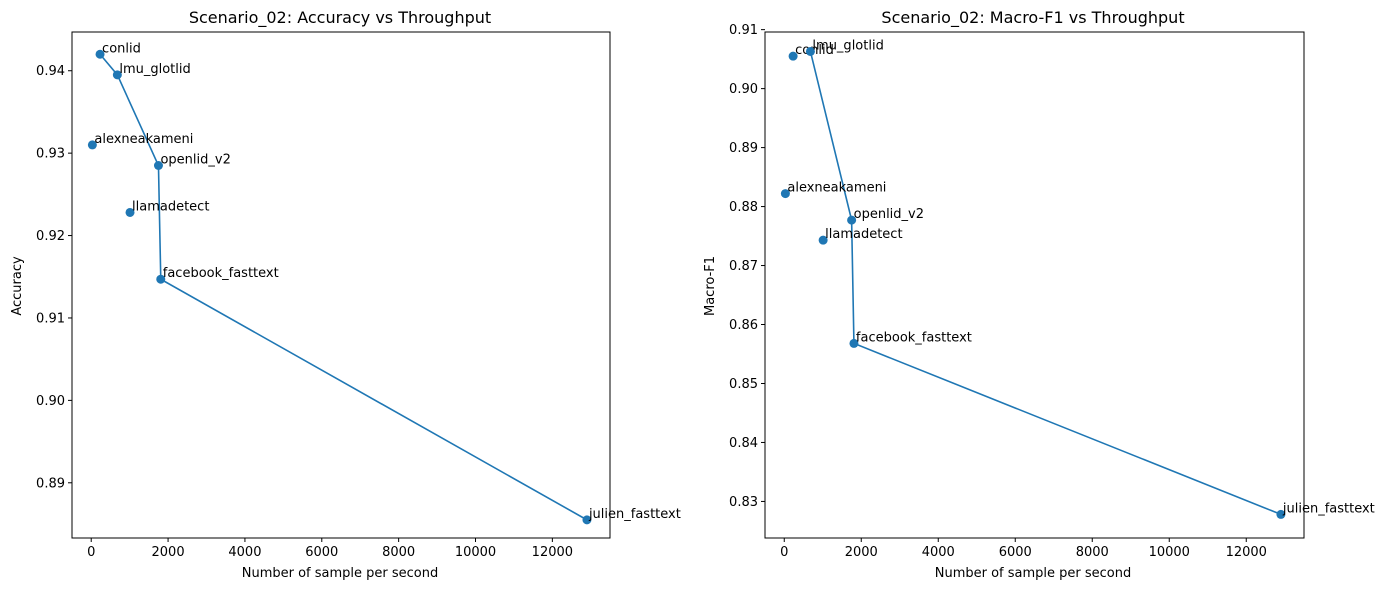 The width and height of the screenshot is (1387, 590). What do you see at coordinates (743, 502) in the screenshot?
I see `y-tick-label: 0.83` at bounding box center [743, 502].